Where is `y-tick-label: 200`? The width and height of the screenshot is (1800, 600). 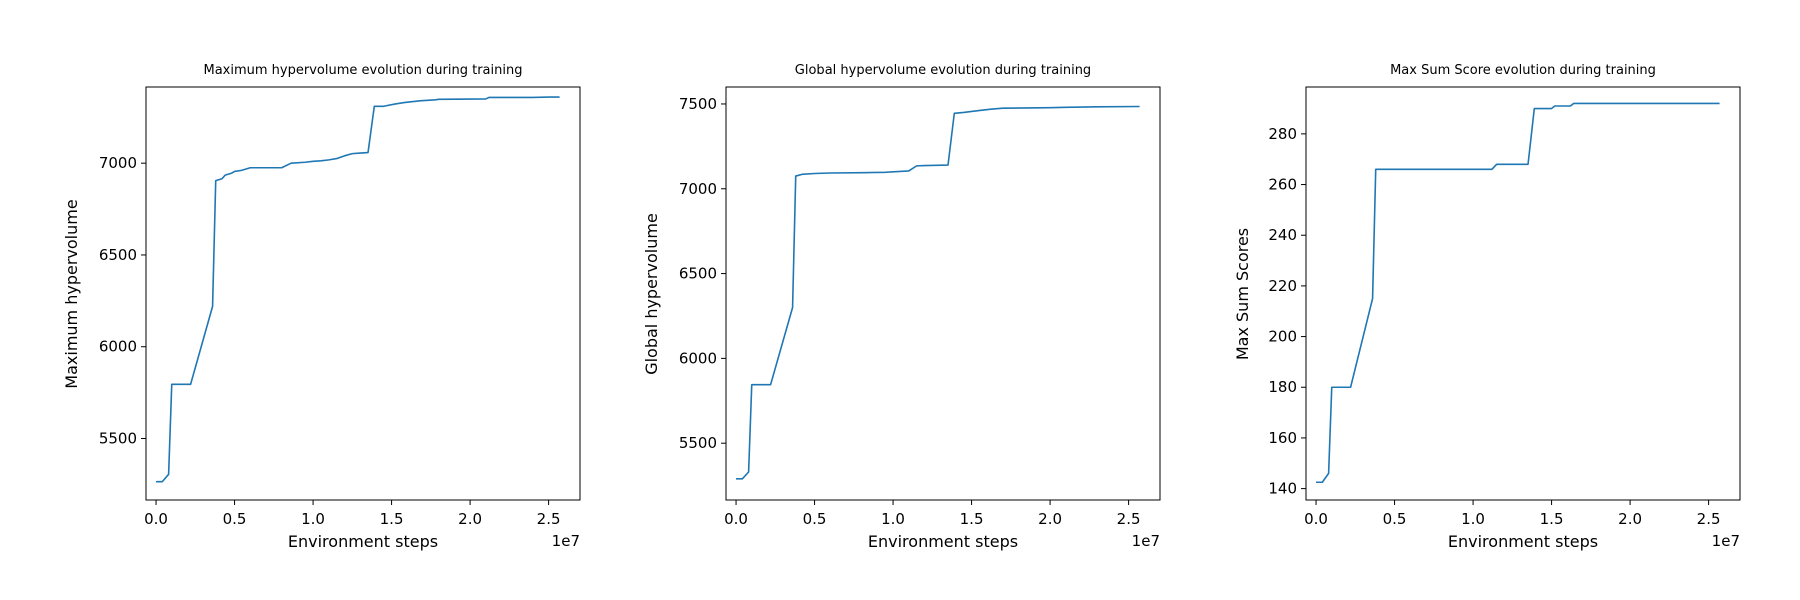 y-tick-label: 200 is located at coordinates (1282, 337).